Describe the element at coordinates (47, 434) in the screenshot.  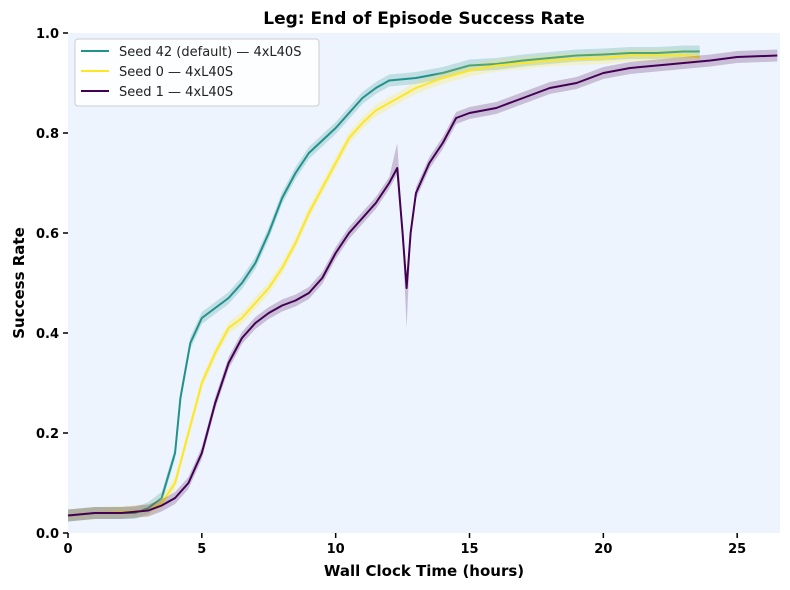
I see `y-tick-label: 0.2` at that location.